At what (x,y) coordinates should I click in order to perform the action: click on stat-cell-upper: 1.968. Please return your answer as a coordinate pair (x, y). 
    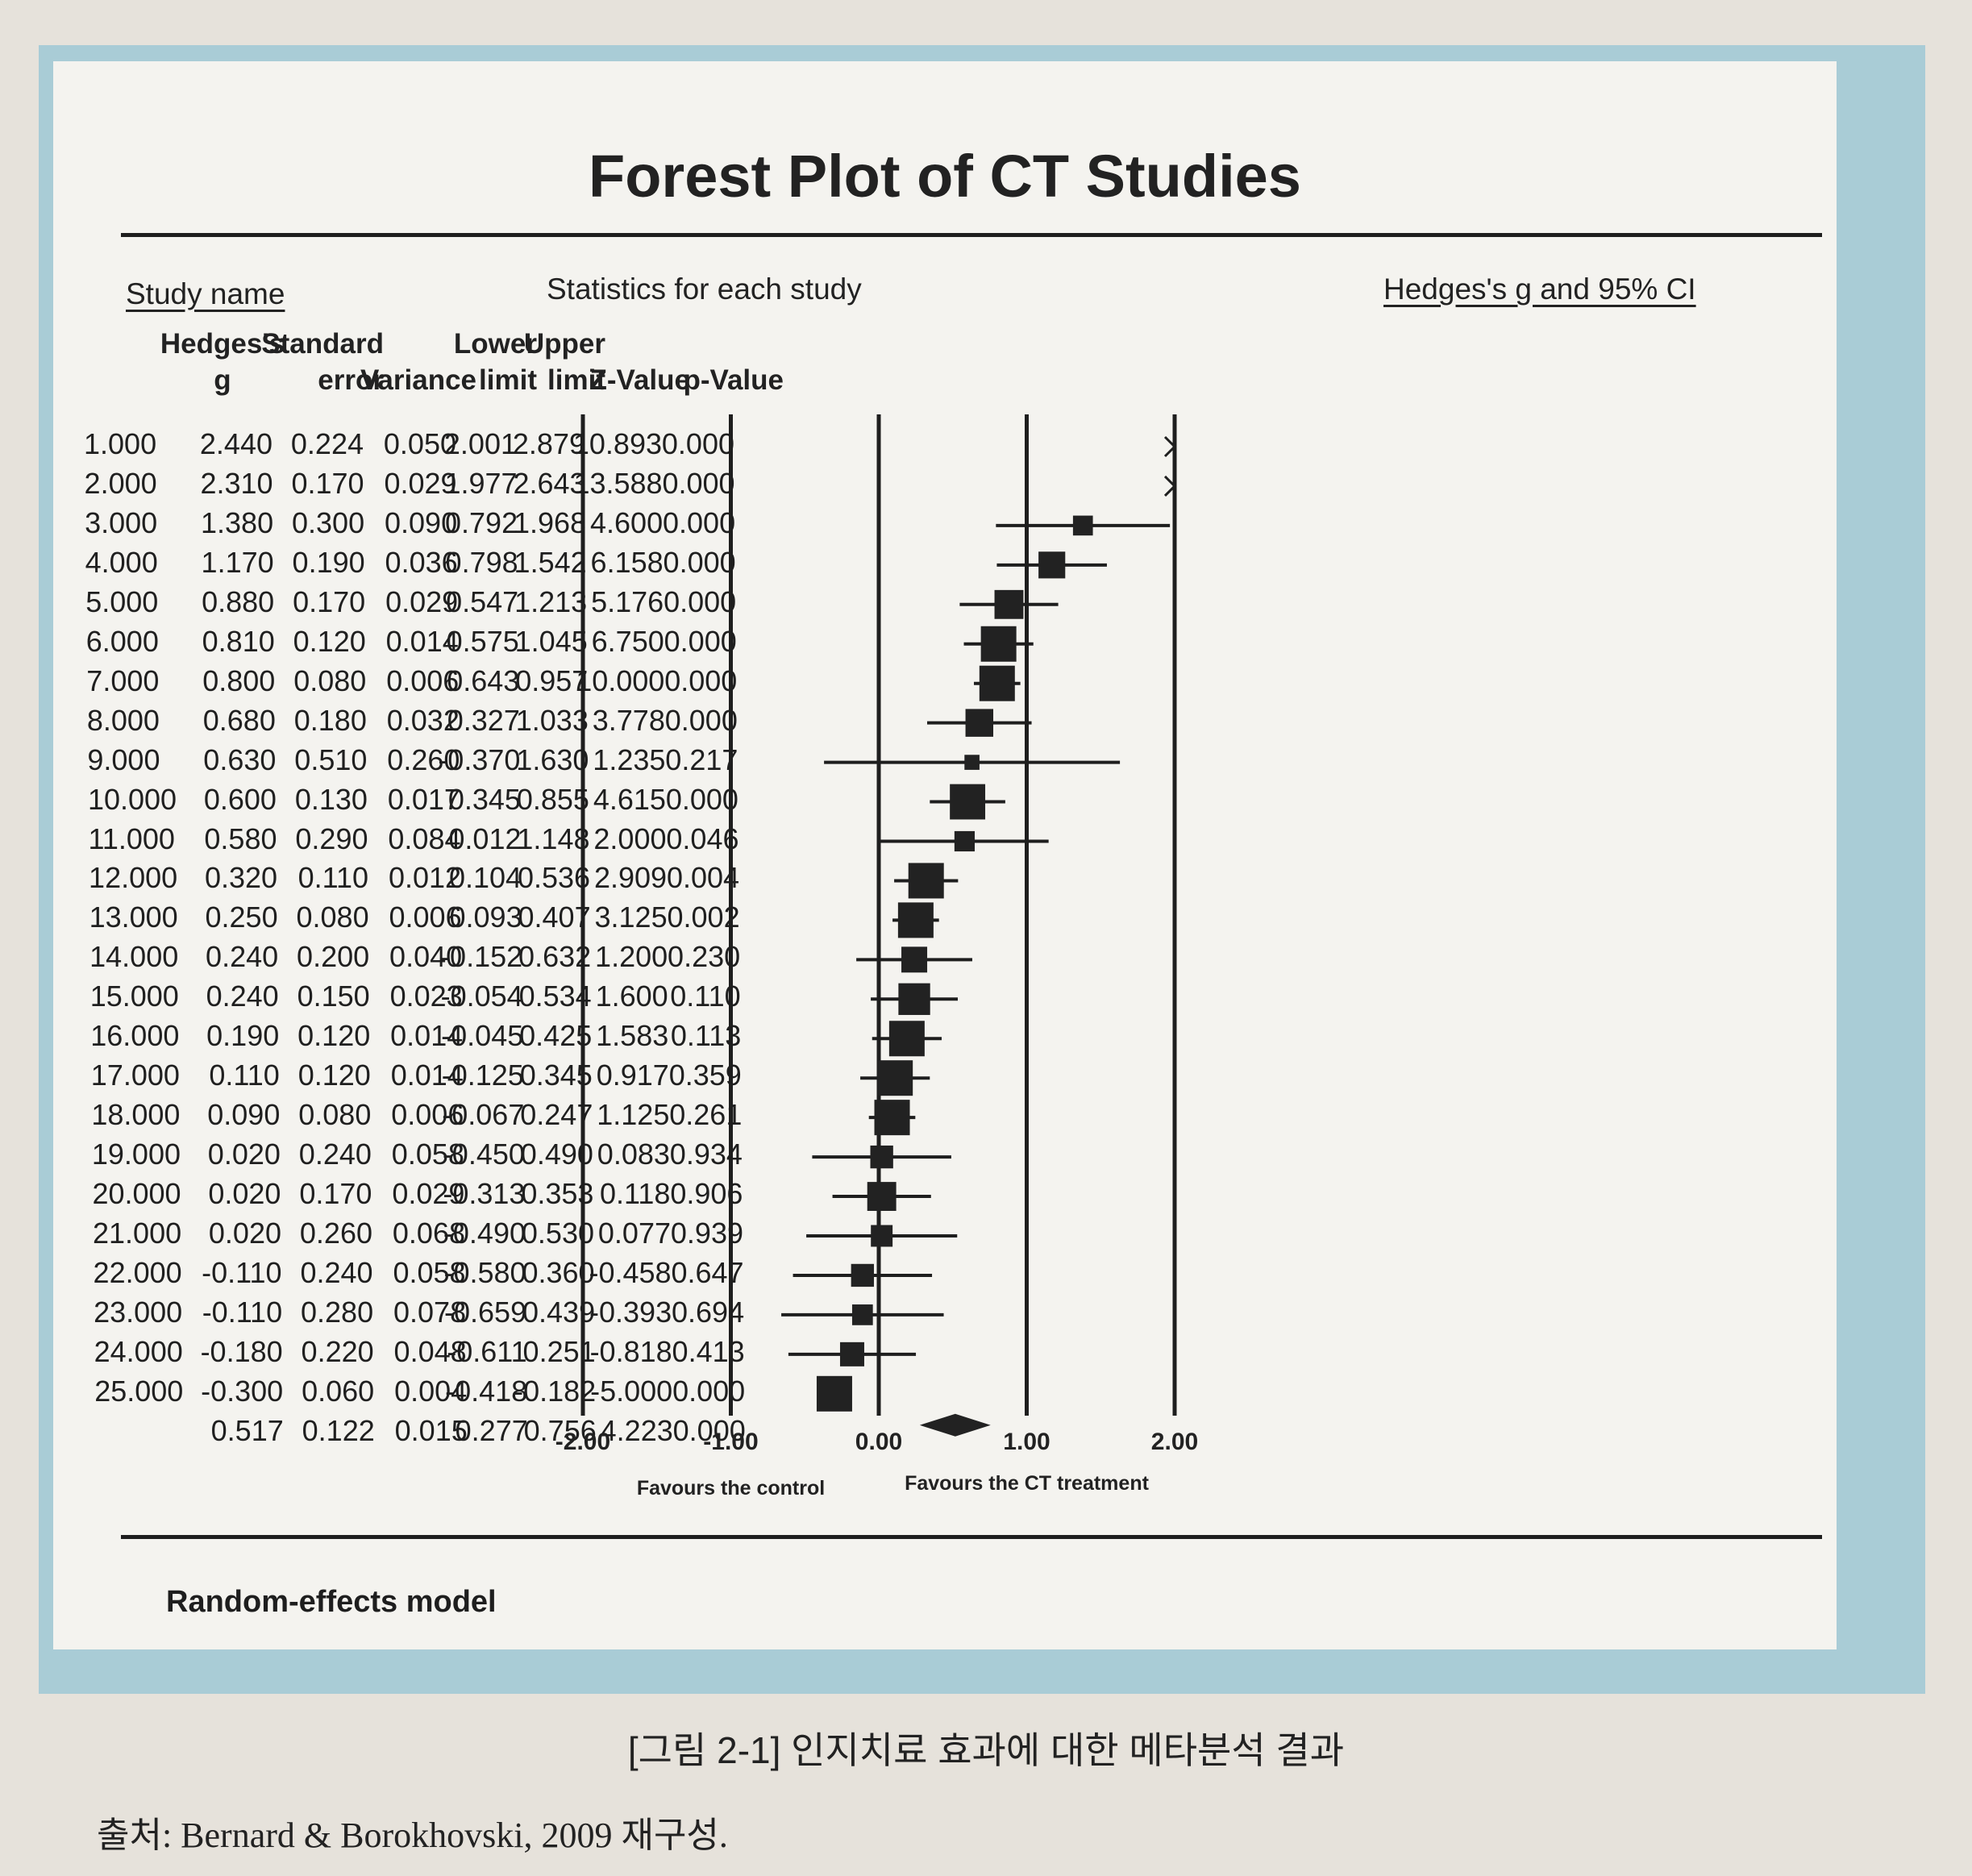
    Looking at the image, I should click on (550, 522).